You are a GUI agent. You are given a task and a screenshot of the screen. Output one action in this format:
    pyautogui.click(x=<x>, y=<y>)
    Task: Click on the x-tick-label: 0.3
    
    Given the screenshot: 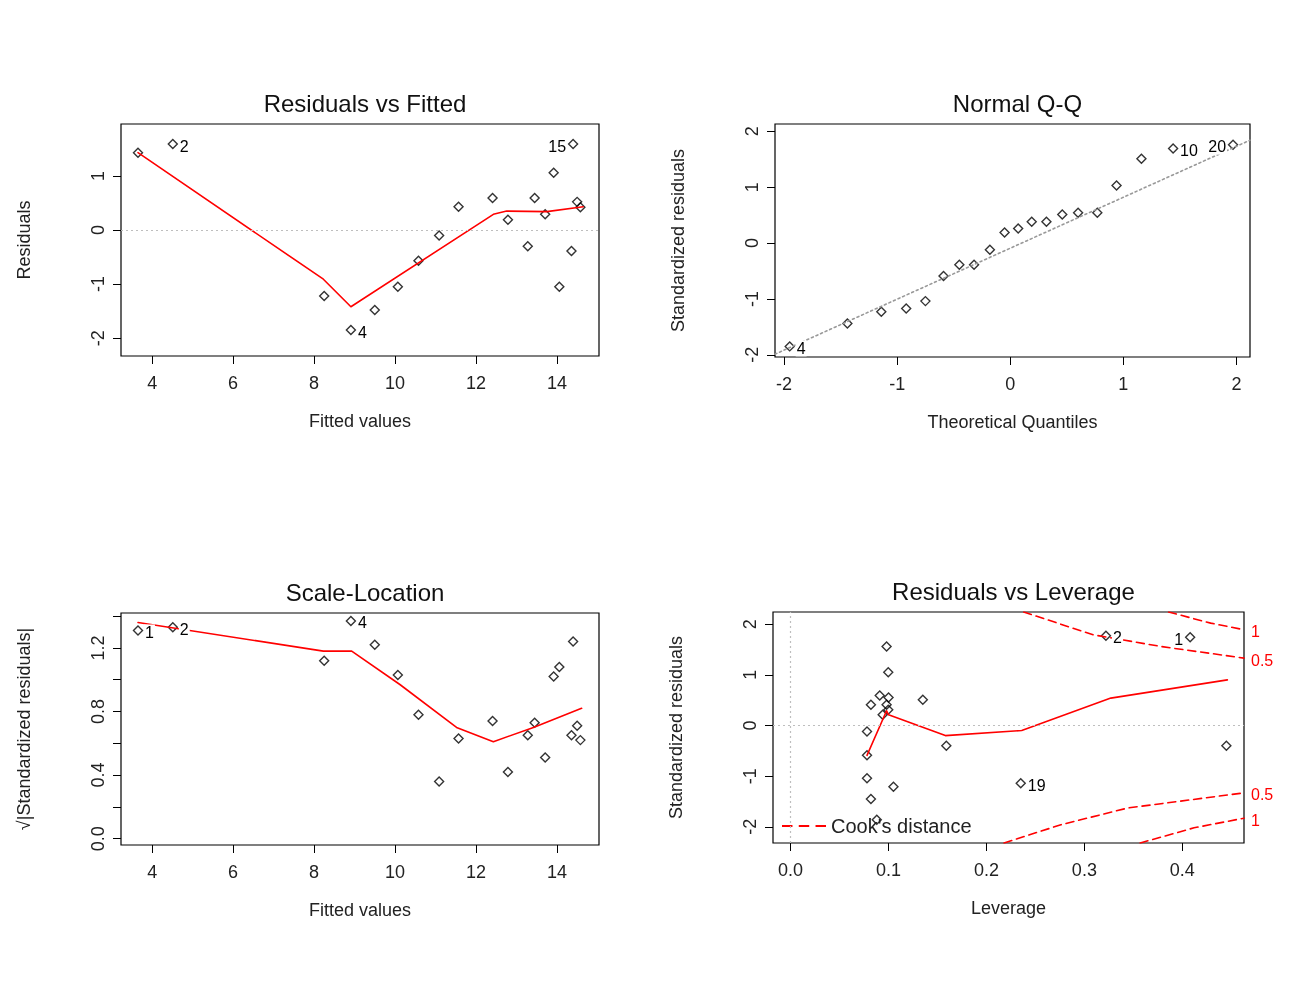 What is the action you would take?
    pyautogui.click(x=1084, y=870)
    